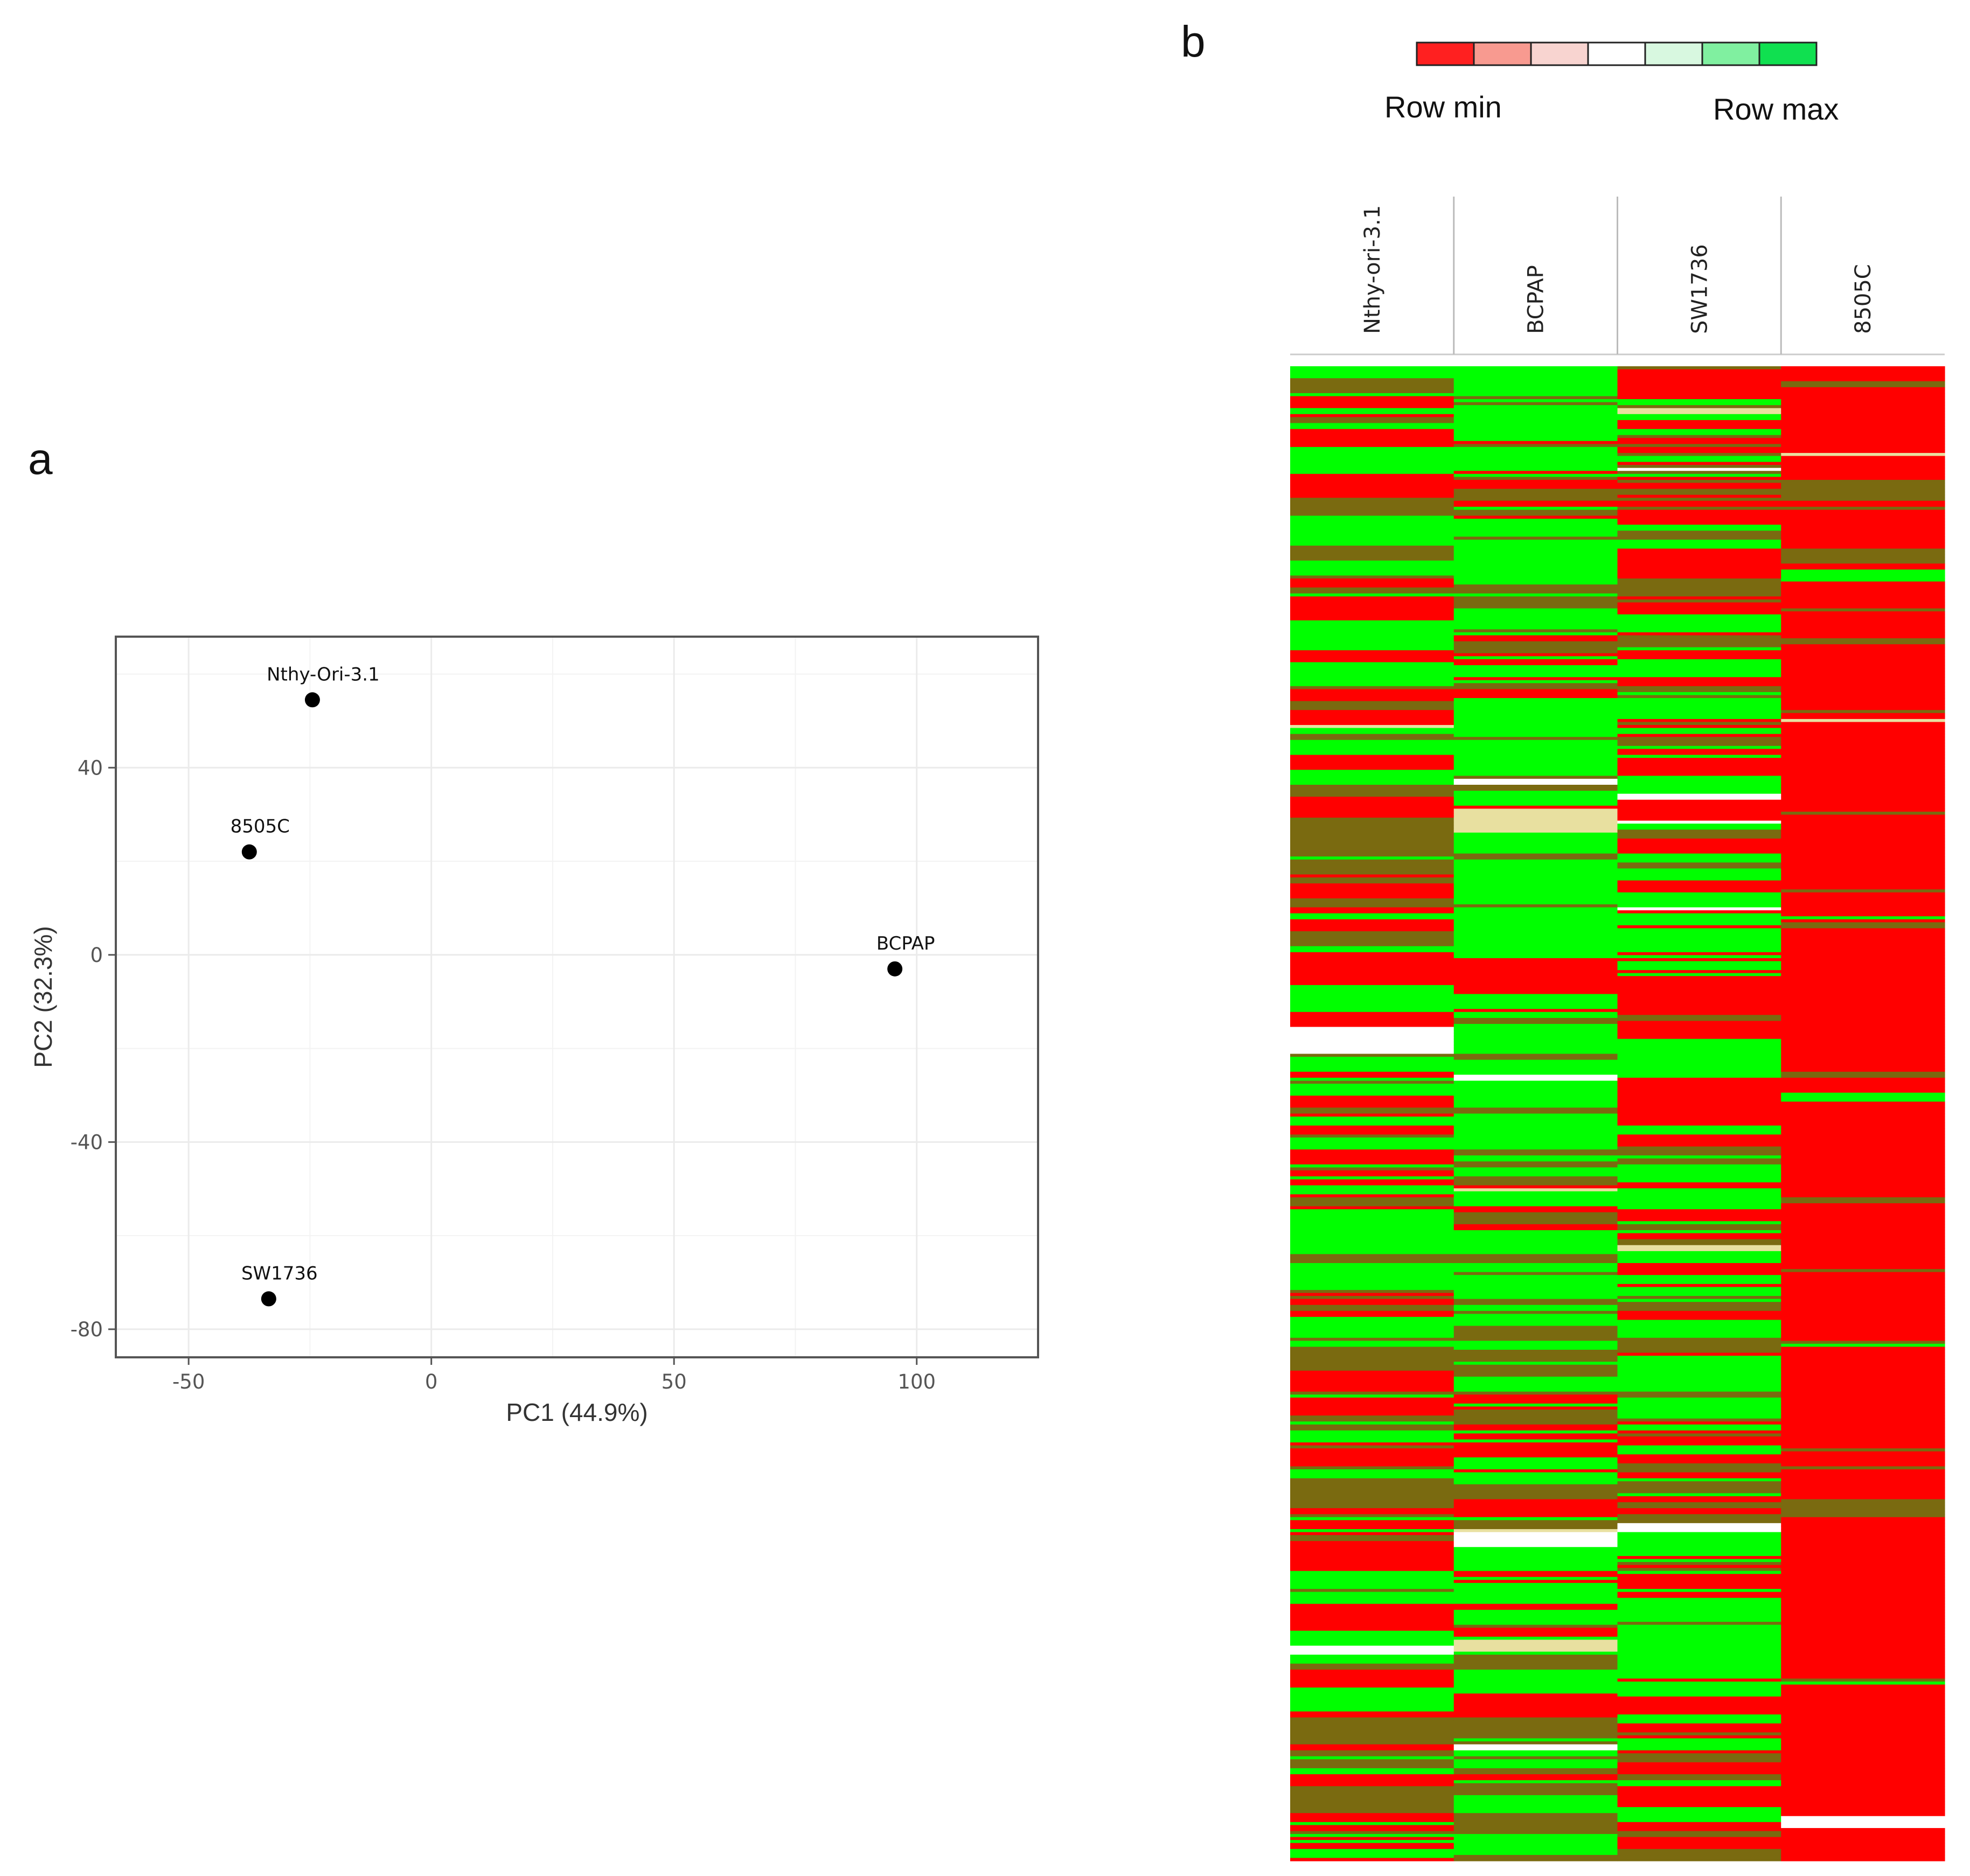  I want to click on heatmap-color-legend: Row min Row max, so click(1612, 84).